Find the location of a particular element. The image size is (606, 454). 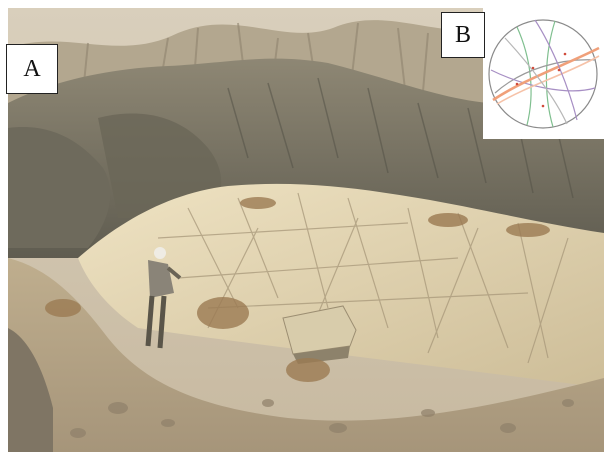

stereonet-poles is located at coordinates (541, 80).